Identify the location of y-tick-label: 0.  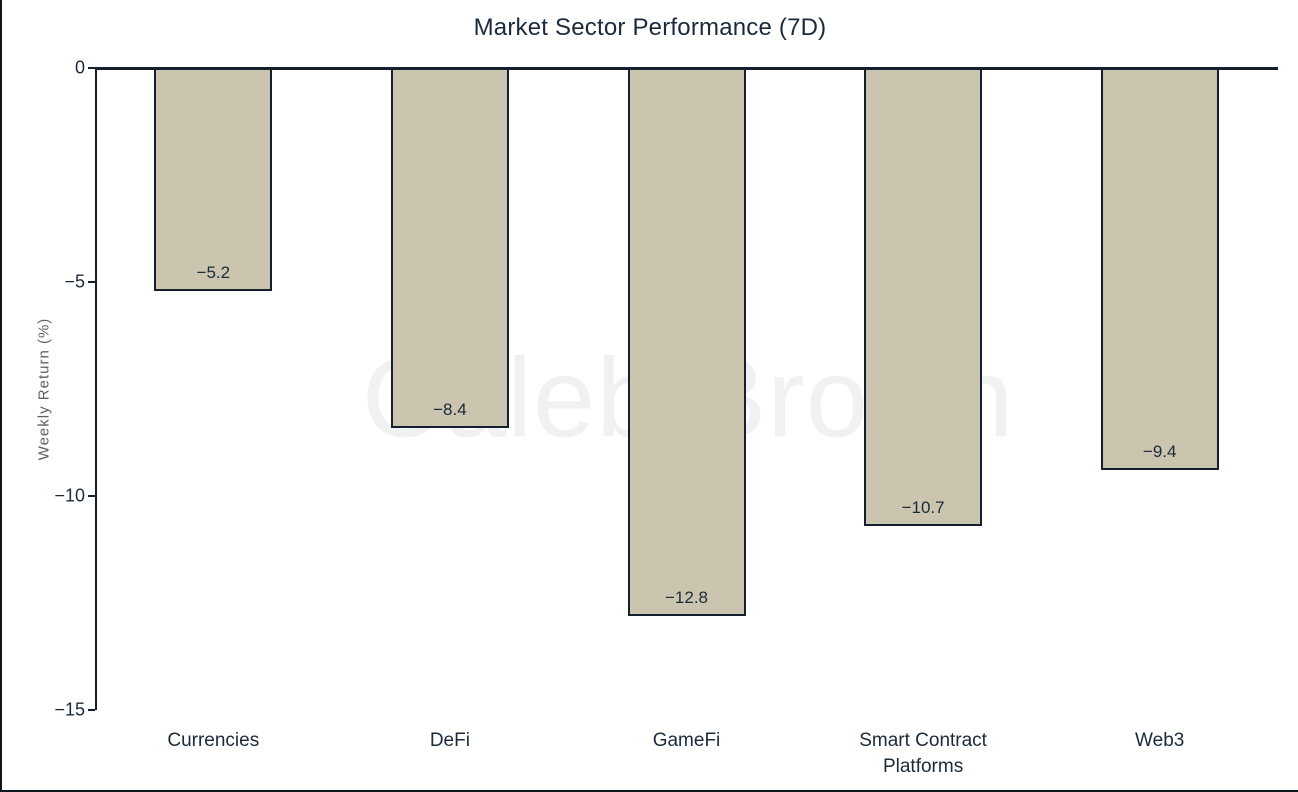
(79, 67).